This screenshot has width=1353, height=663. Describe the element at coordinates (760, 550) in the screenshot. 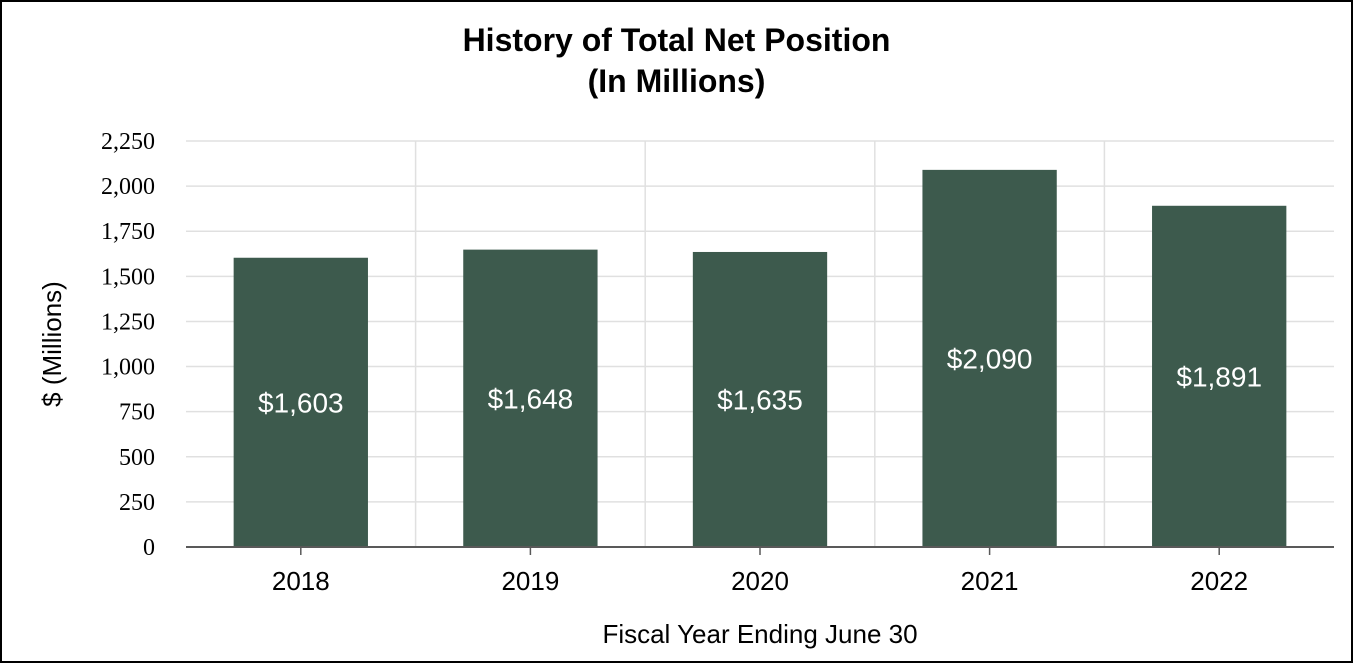

I see `axes` at that location.